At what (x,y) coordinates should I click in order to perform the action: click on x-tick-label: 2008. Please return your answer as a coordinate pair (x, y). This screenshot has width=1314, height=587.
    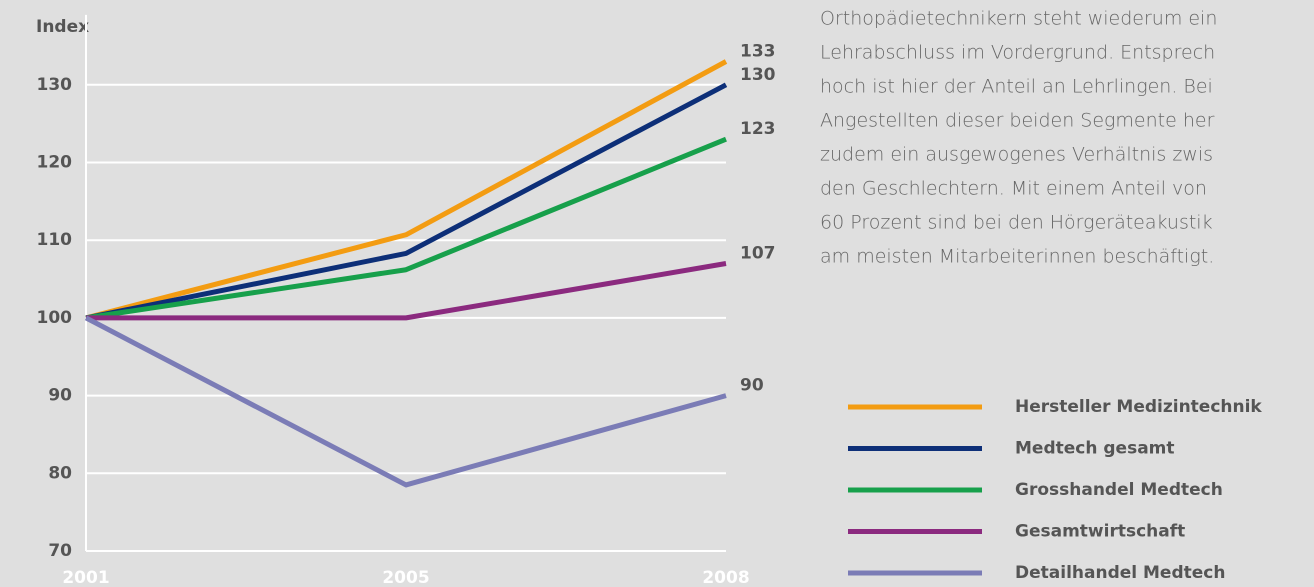
    Looking at the image, I should click on (725, 577).